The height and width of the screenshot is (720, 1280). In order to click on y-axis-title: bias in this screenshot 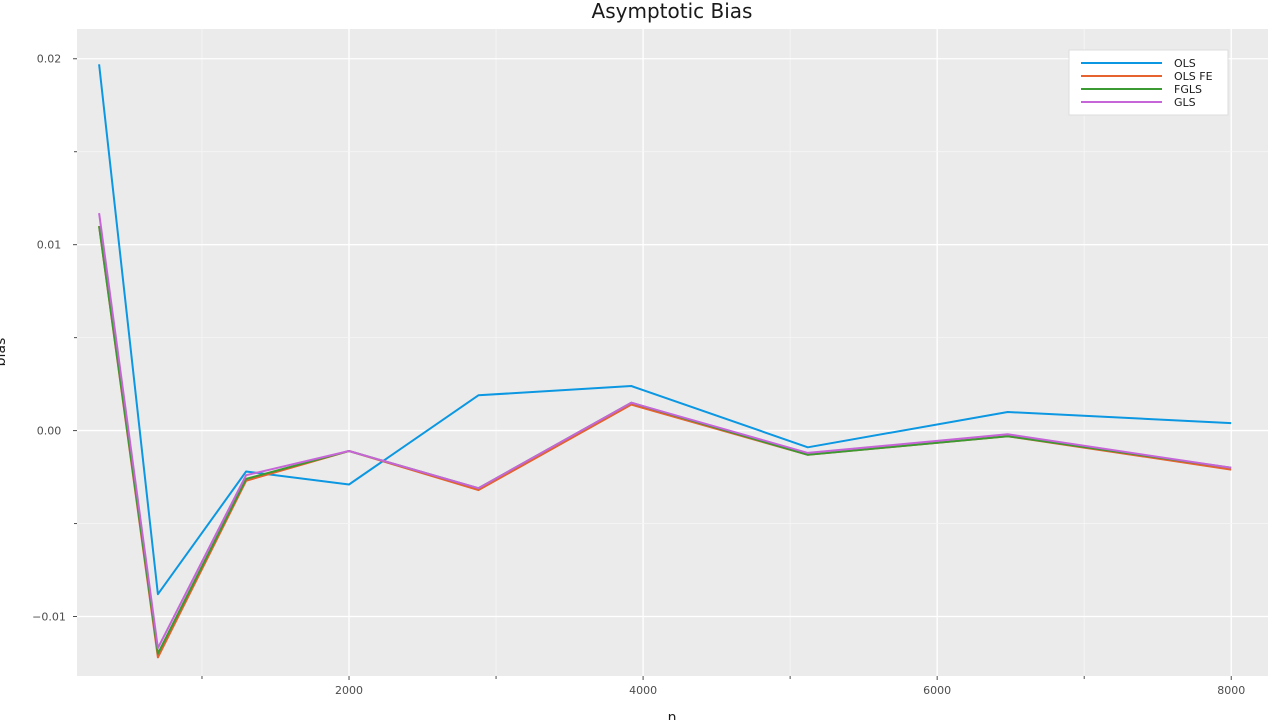, I will do `click(4, 352)`.